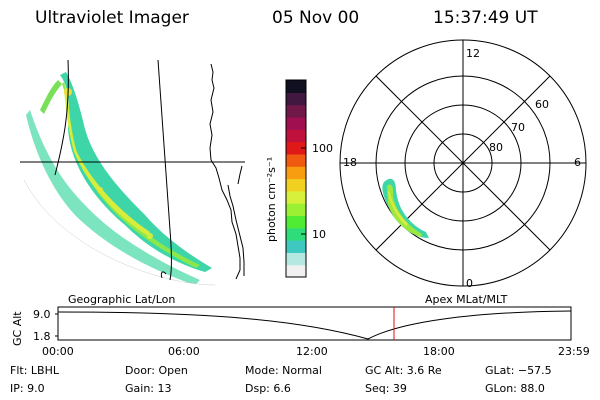 Image resolution: width=600 pixels, height=400 pixels. What do you see at coordinates (148, 388) in the screenshot?
I see `gain-status: Gain: 13` at bounding box center [148, 388].